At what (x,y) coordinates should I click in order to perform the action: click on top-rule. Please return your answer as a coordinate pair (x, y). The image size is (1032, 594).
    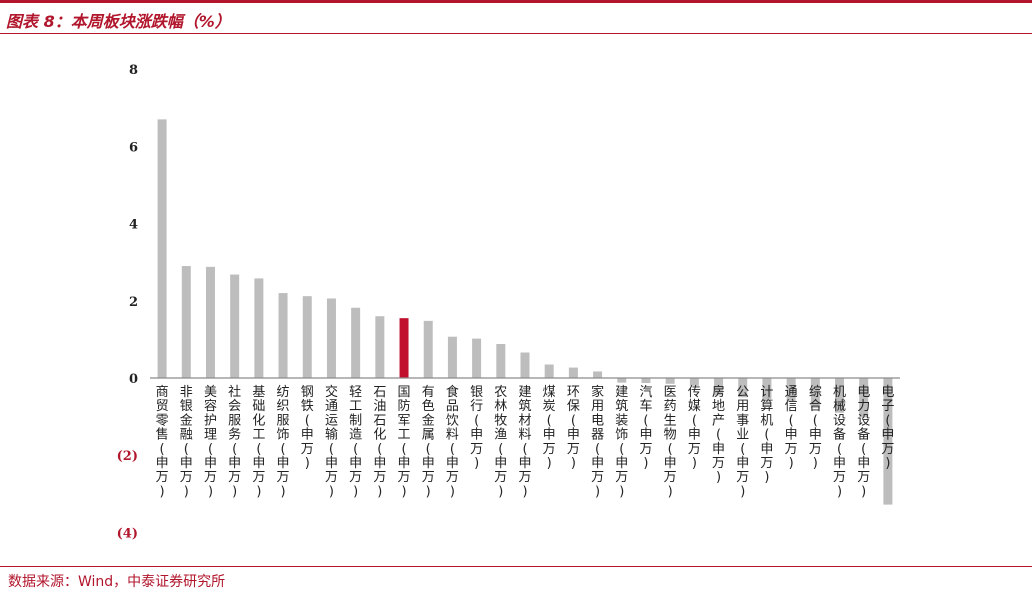
    Looking at the image, I should click on (516, 1).